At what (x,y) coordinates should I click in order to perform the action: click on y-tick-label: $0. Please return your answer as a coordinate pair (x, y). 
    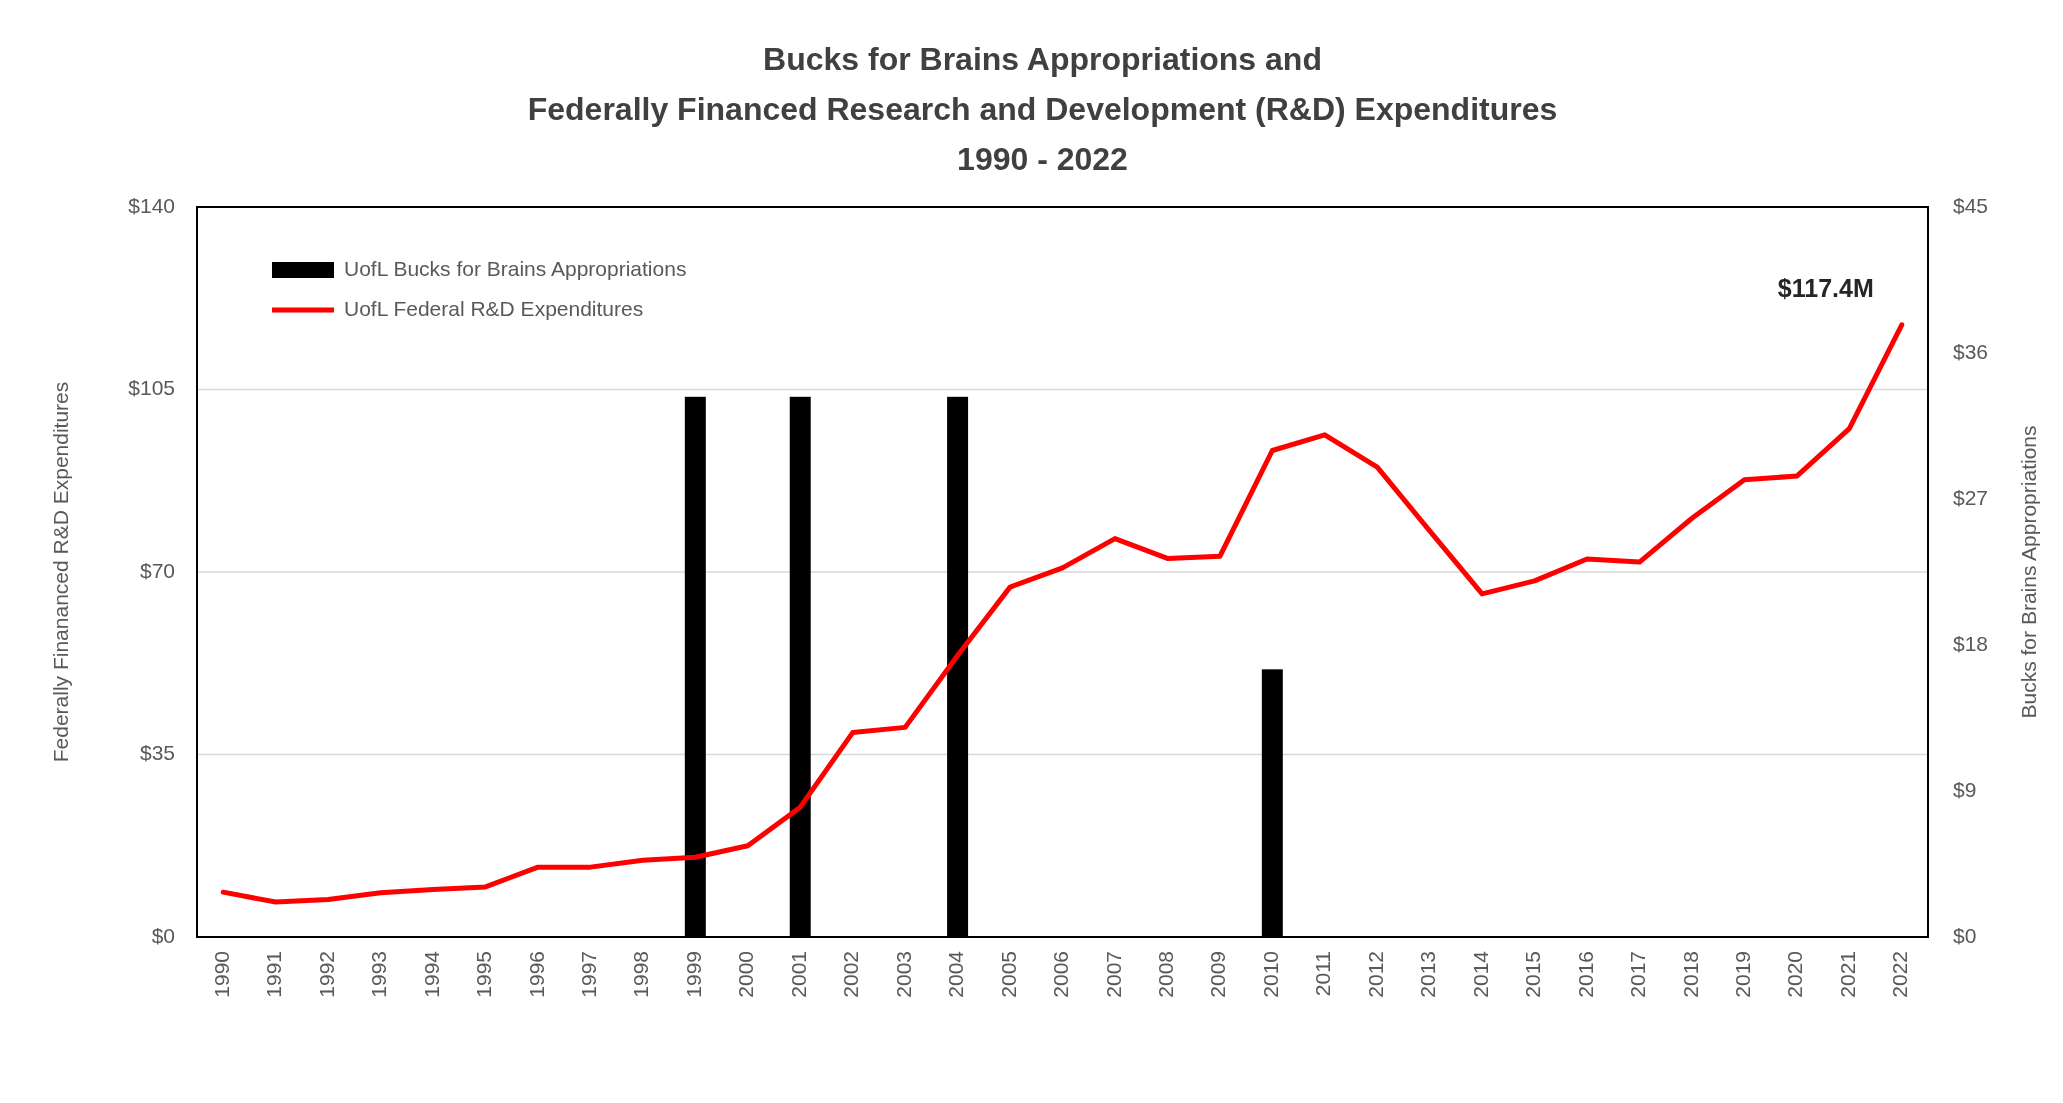
    Looking at the image, I should click on (163, 935).